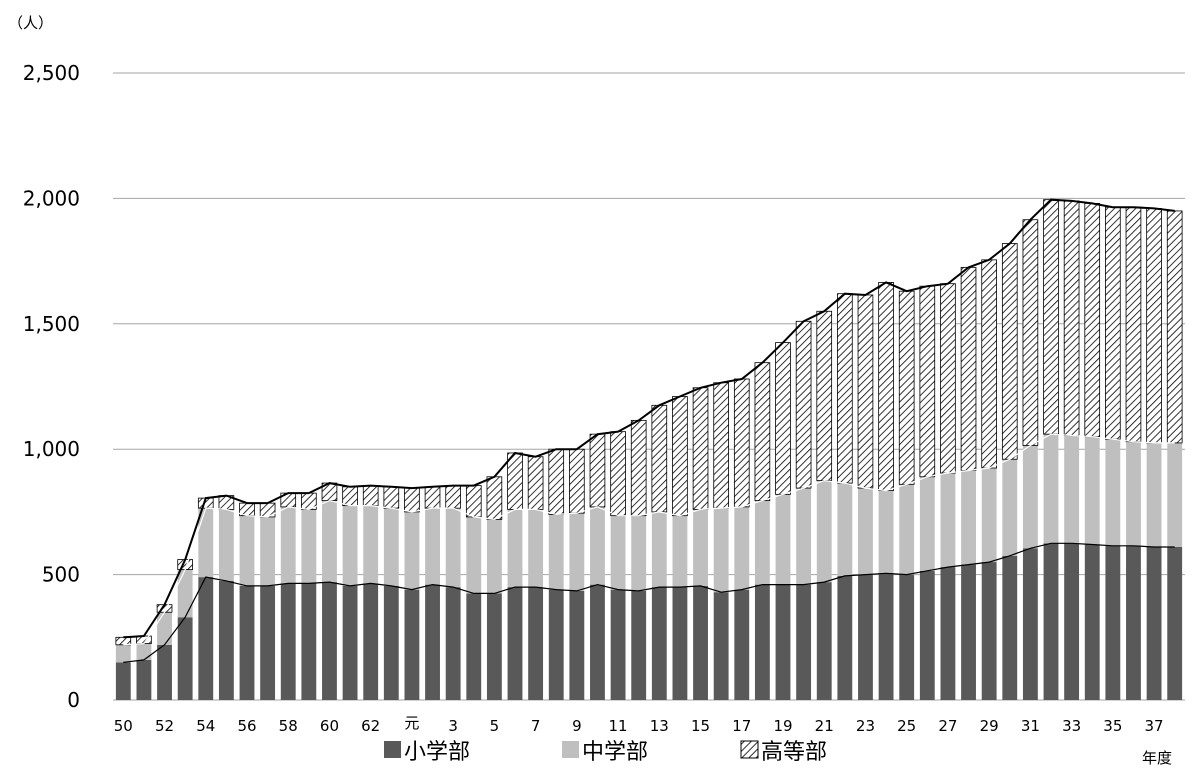  I want to click on y-tick-label: 1,000, so click(51, 449).